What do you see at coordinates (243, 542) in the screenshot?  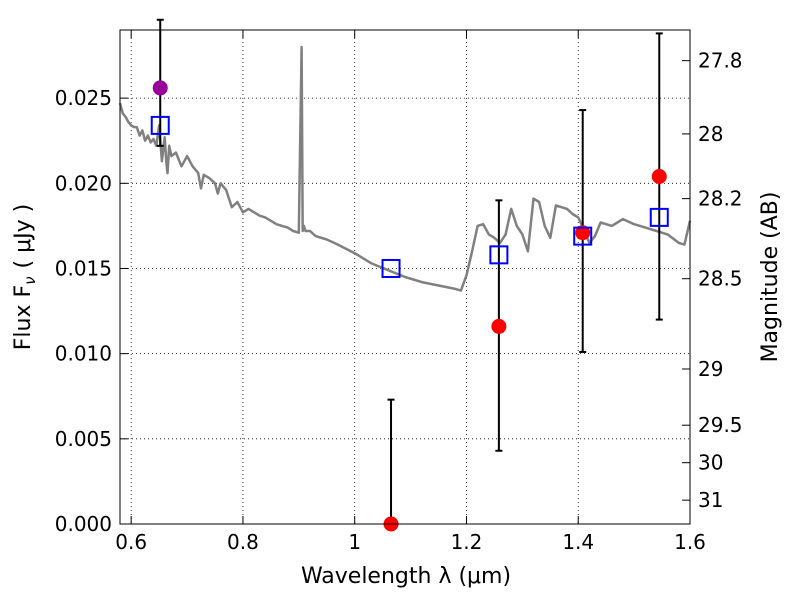 I see `x-tick-label: 0.8` at bounding box center [243, 542].